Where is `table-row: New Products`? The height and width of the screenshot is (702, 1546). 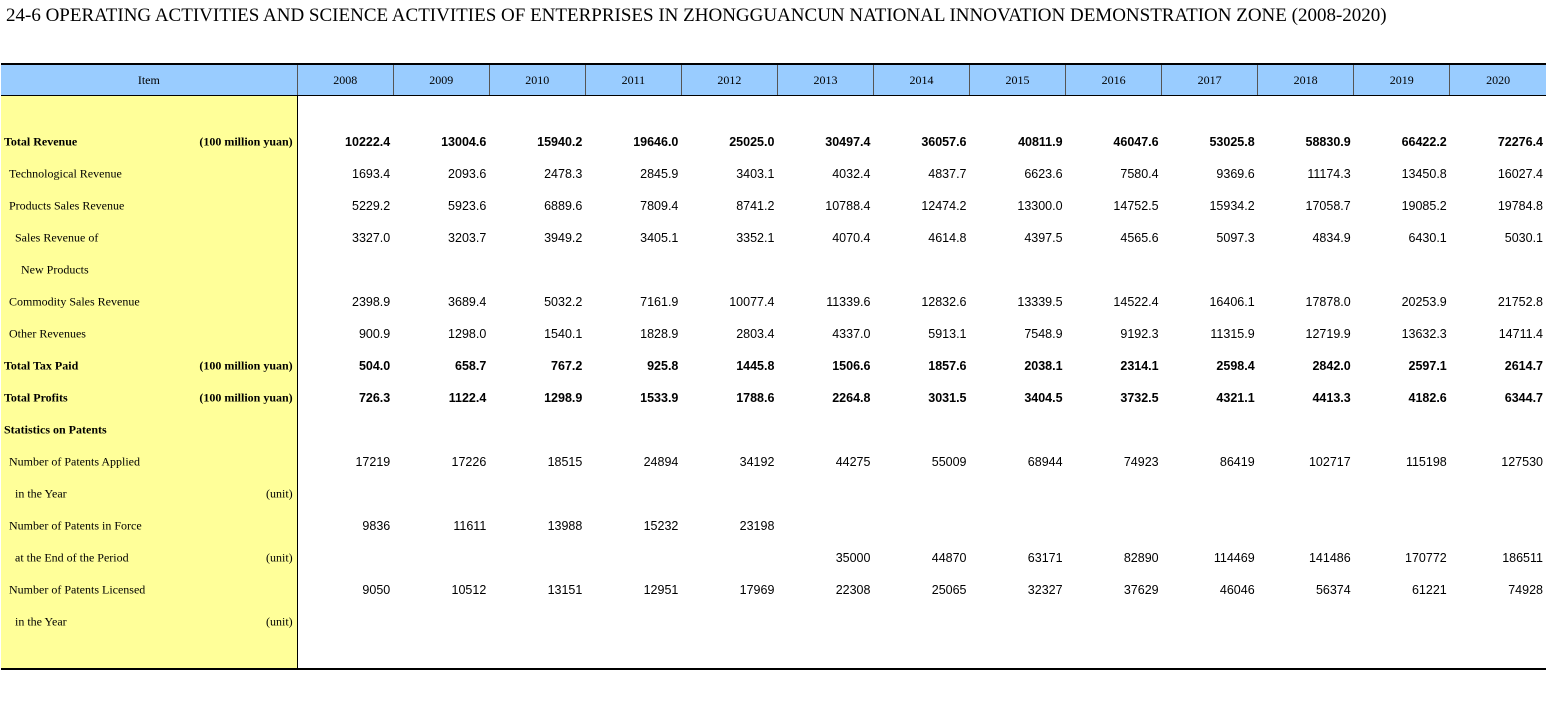
table-row: New Products is located at coordinates (773, 270).